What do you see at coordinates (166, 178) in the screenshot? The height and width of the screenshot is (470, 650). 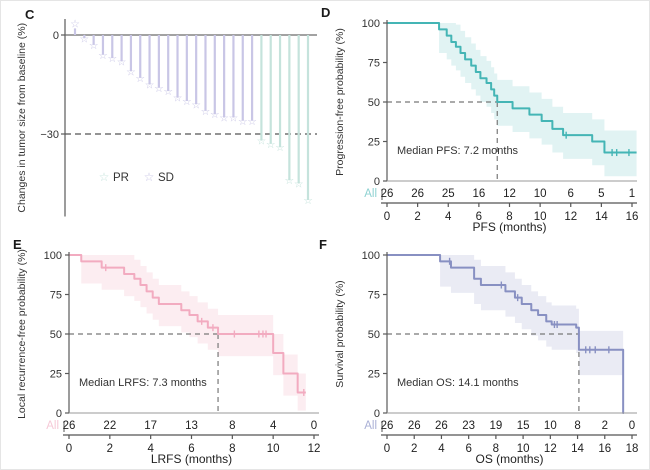 I see `legend-label: SD` at bounding box center [166, 178].